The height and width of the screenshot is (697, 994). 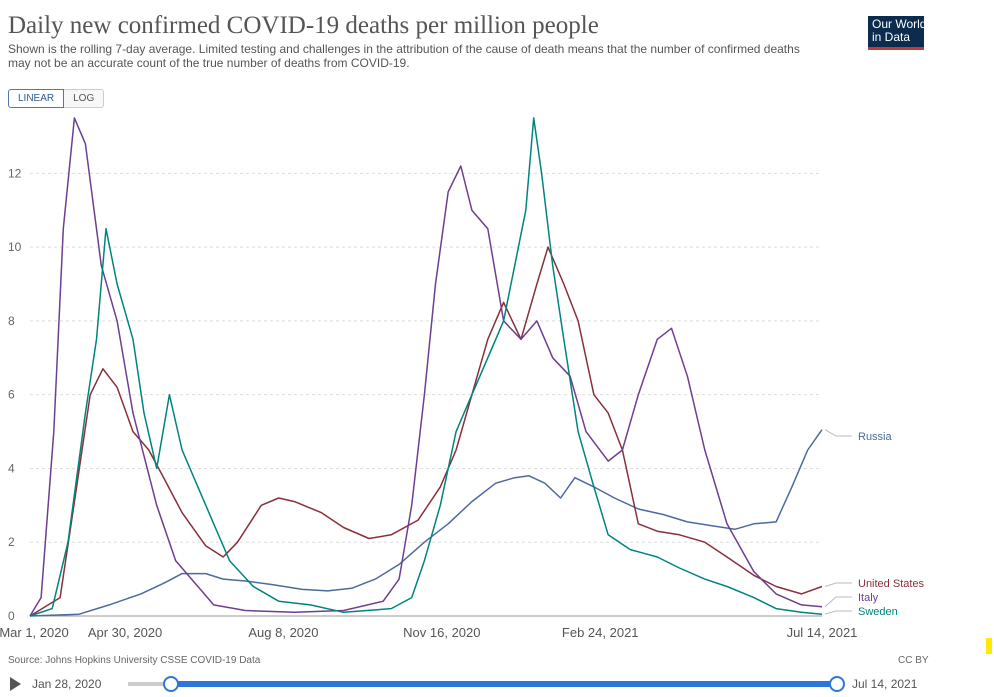 I want to click on license-label: CC BY, so click(x=913, y=660).